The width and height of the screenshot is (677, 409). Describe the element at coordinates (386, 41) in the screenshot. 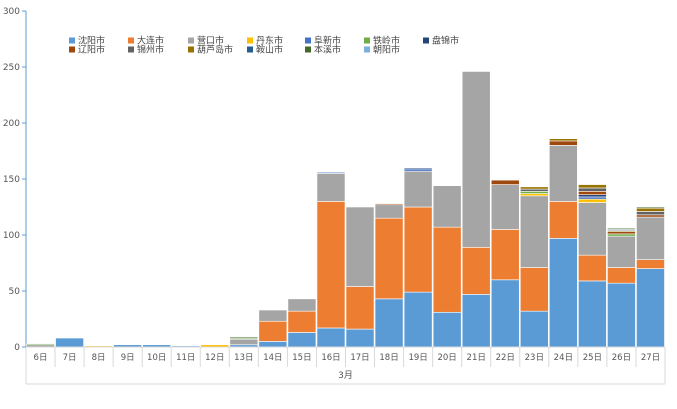

I see `legend-label: 铁岭市` at that location.